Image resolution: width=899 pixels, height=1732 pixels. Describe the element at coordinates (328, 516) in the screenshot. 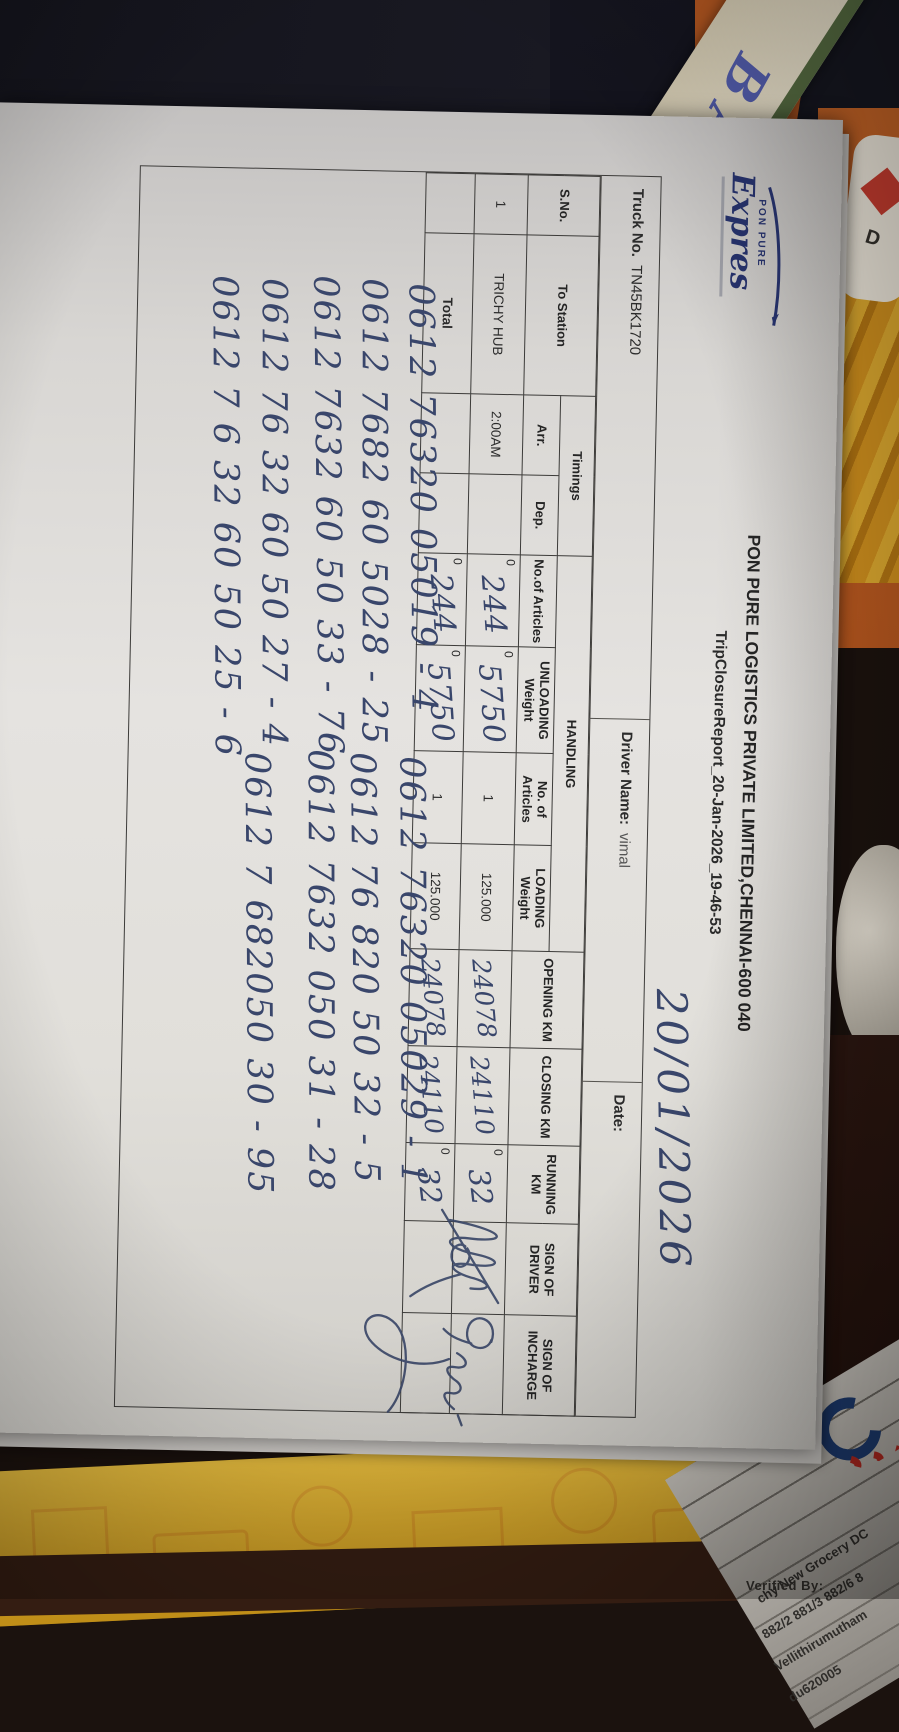

I see `handwritten-note-line: 0612 7632 60 50 33 - 76` at that location.